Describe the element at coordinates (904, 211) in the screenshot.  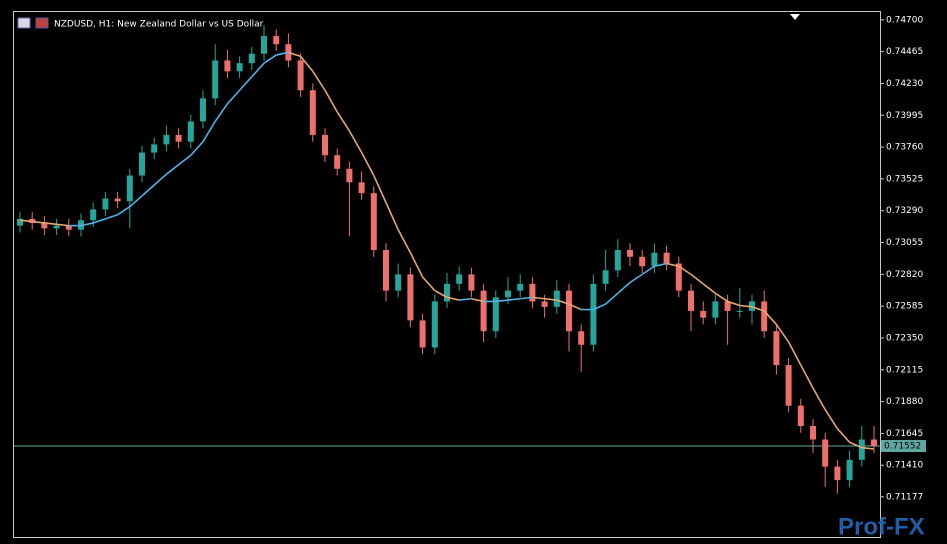
I see `y-tick-label: 0.73290` at that location.